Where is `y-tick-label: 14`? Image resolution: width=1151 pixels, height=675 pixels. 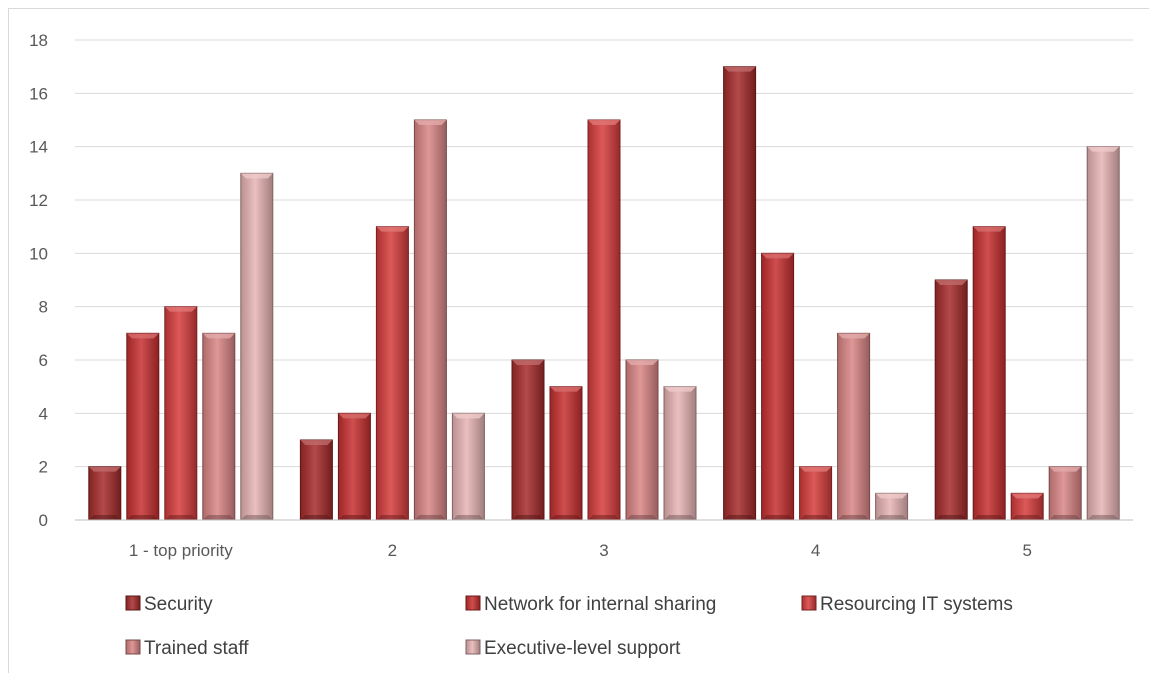 y-tick-label: 14 is located at coordinates (38, 147).